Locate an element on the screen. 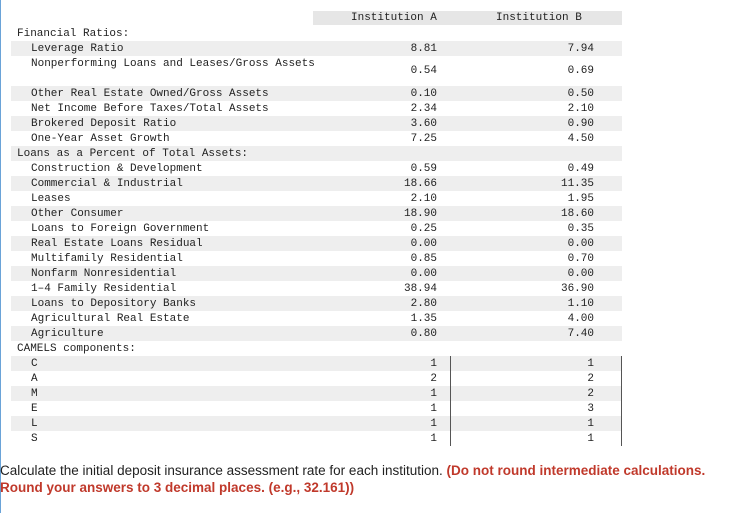  cell-institution-b: 36.90 is located at coordinates (552, 288).